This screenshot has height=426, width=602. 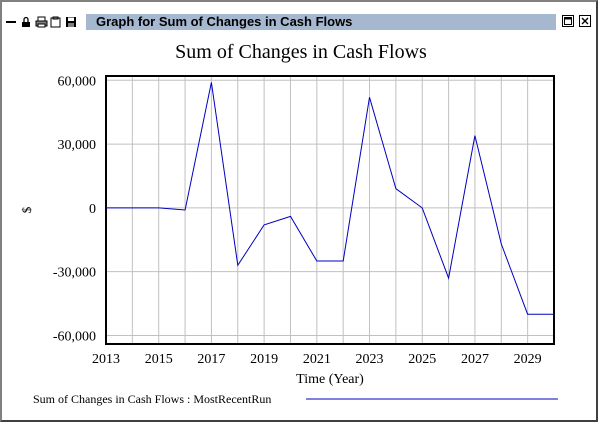 I want to click on y-tick-label: 0, so click(x=92, y=209).